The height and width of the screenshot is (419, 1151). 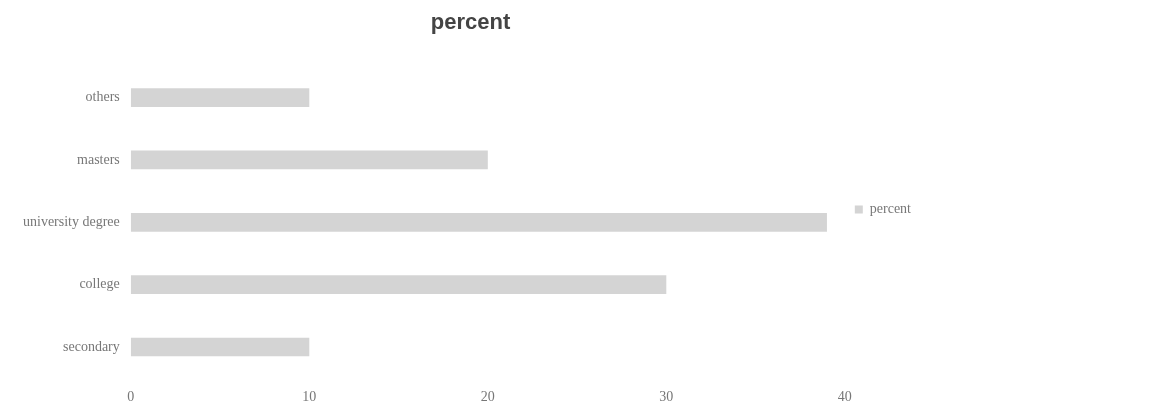 I want to click on y-tick-label: secondary, so click(x=91, y=346).